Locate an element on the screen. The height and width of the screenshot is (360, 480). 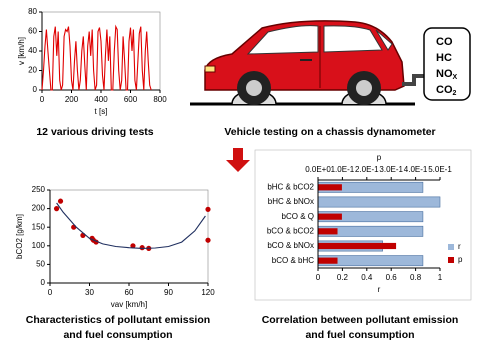
gas-subscript: X is located at coordinates (455, 77).